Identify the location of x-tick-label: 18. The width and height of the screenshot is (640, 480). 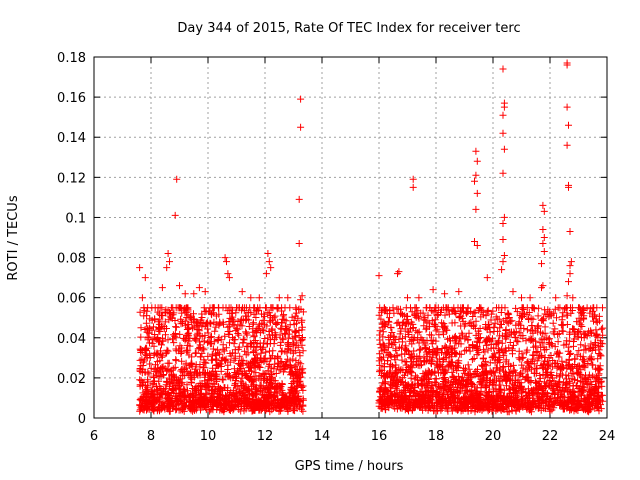
(436, 436).